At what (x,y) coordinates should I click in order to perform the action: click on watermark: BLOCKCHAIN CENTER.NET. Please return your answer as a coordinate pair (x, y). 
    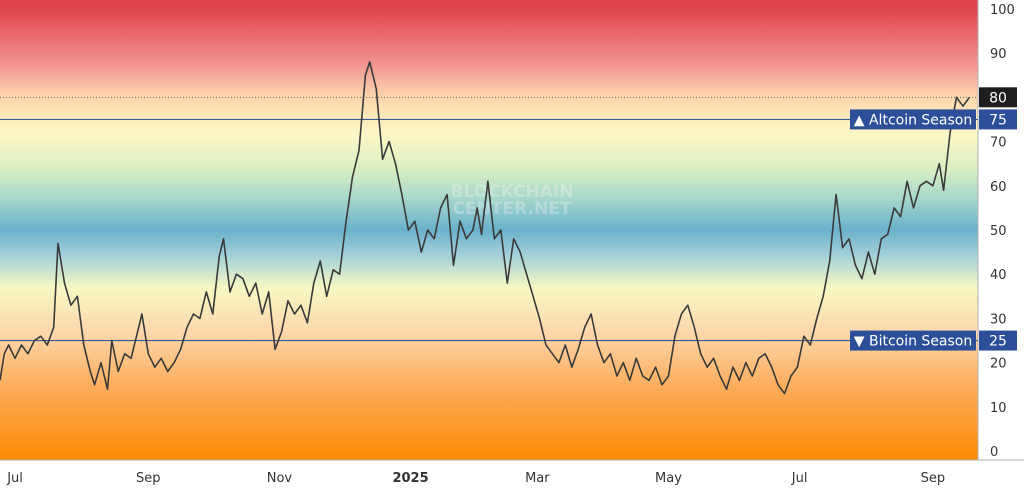
    Looking at the image, I should click on (512, 200).